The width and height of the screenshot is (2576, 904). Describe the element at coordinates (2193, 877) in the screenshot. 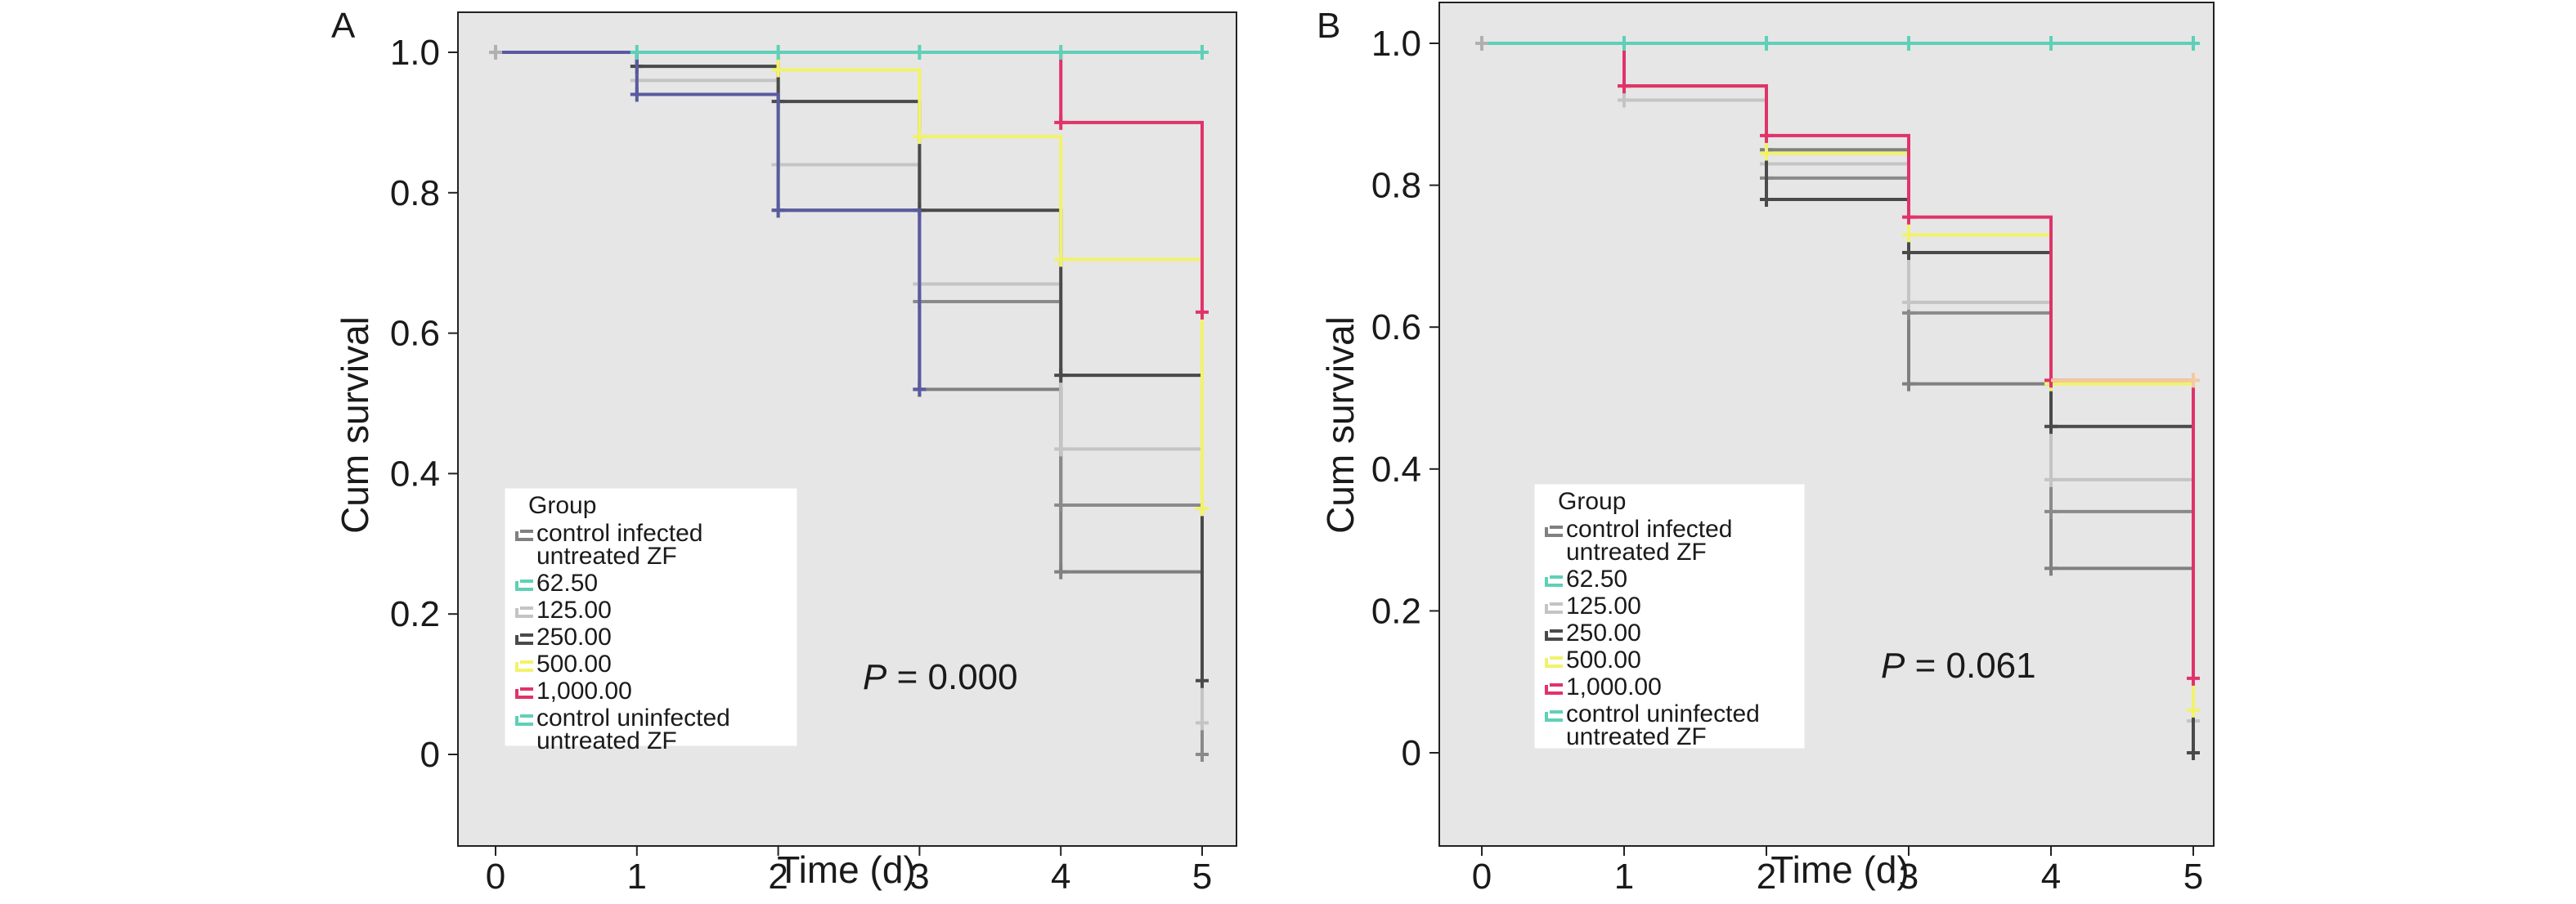

I see `x-tick-label: 5` at that location.